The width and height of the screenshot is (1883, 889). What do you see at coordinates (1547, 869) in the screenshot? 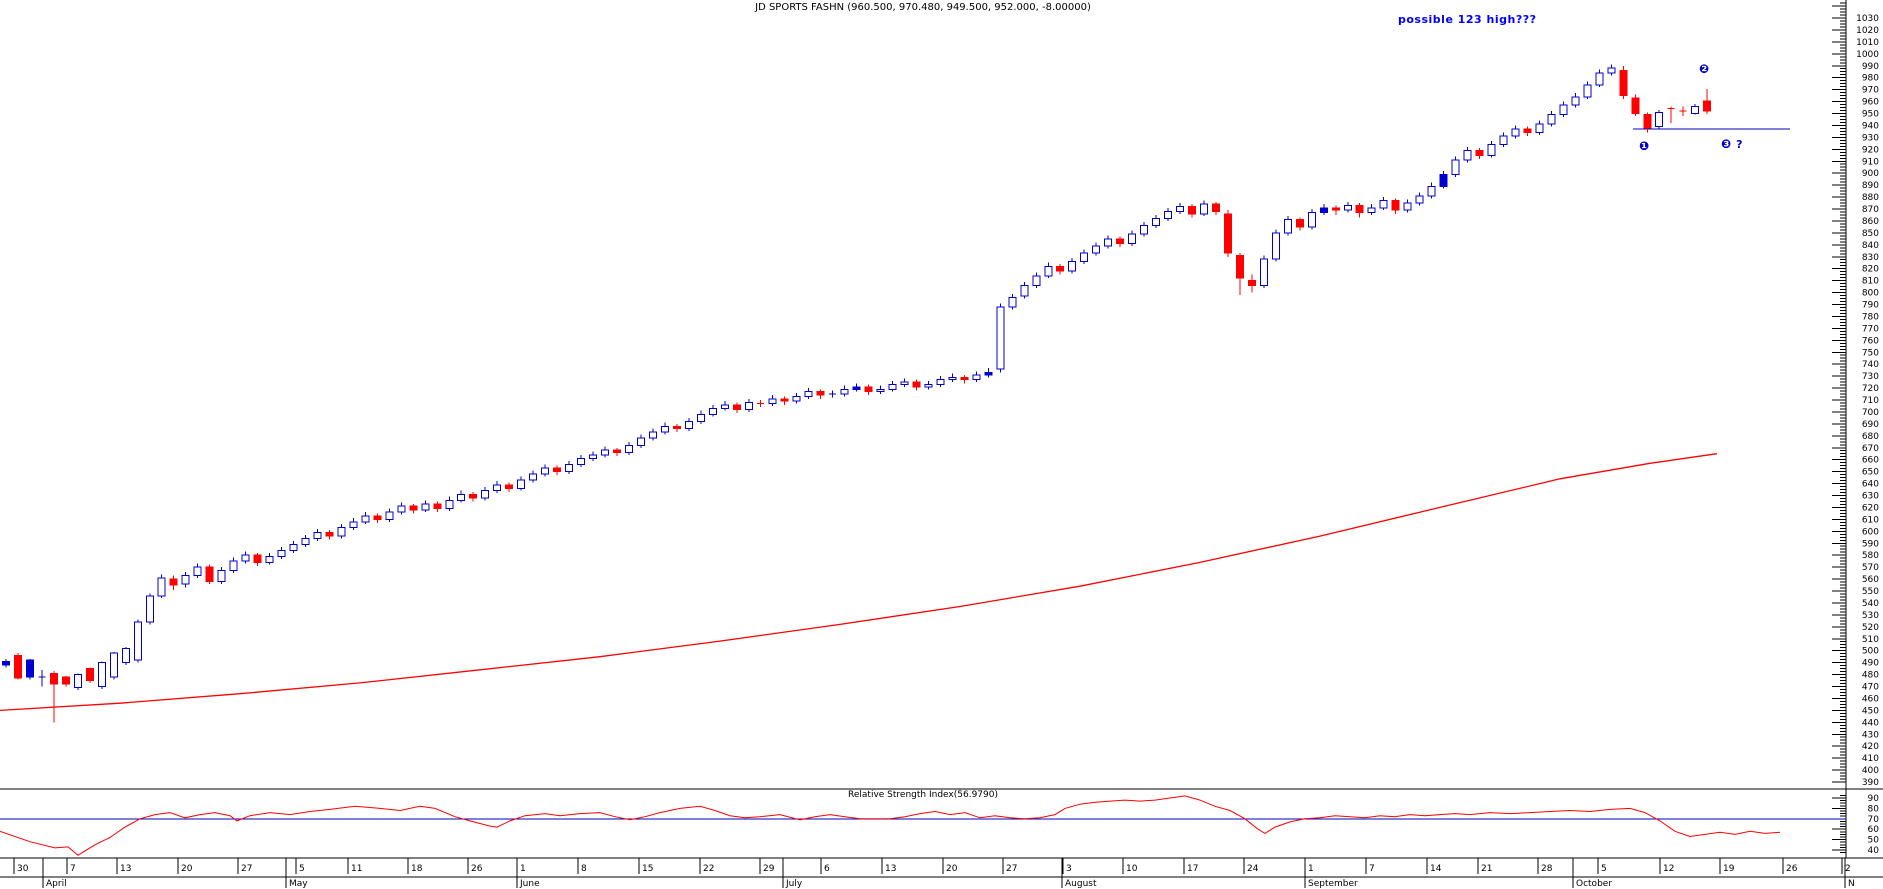
I see `svg-text: 28` at bounding box center [1547, 869].